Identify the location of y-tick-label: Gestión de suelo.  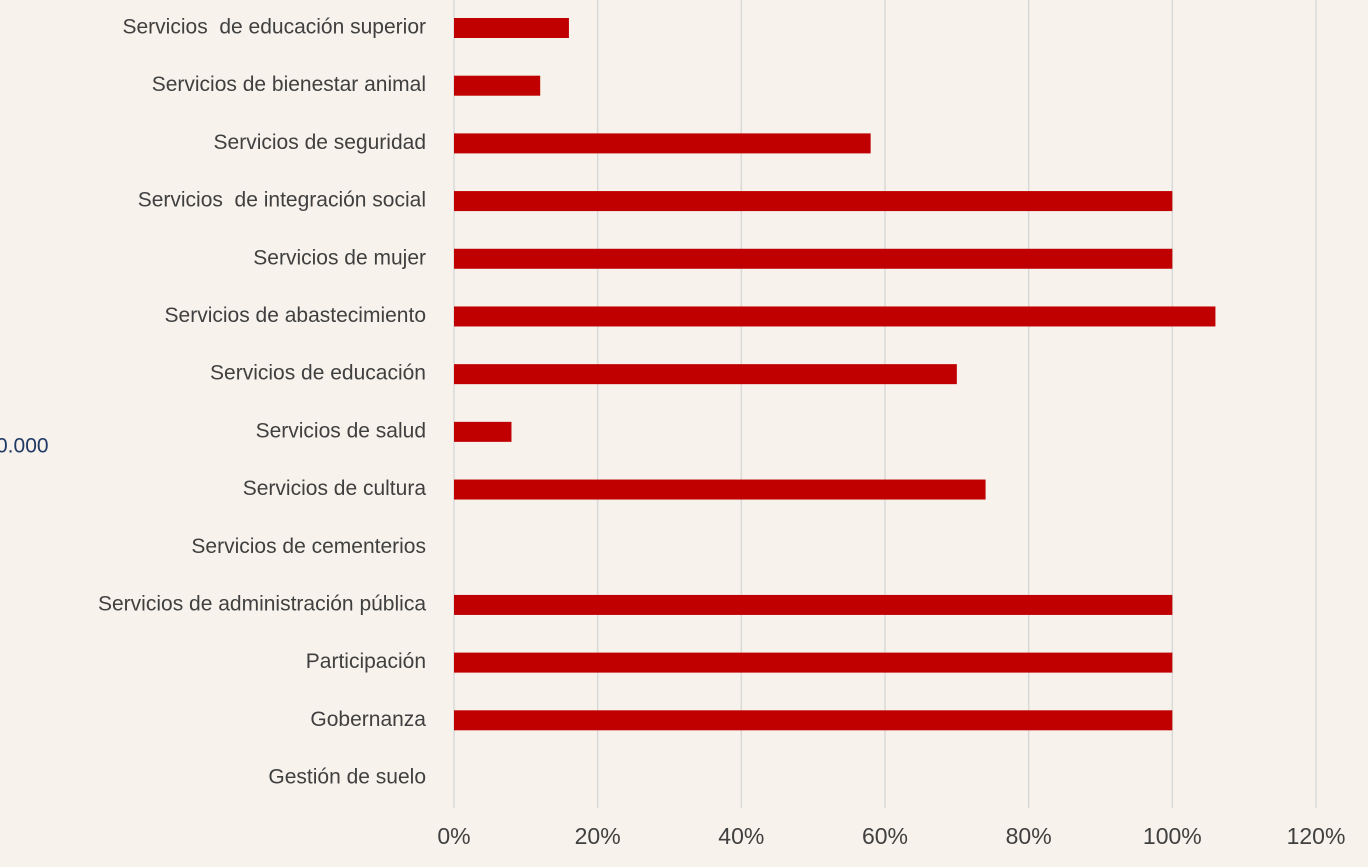
(347, 777).